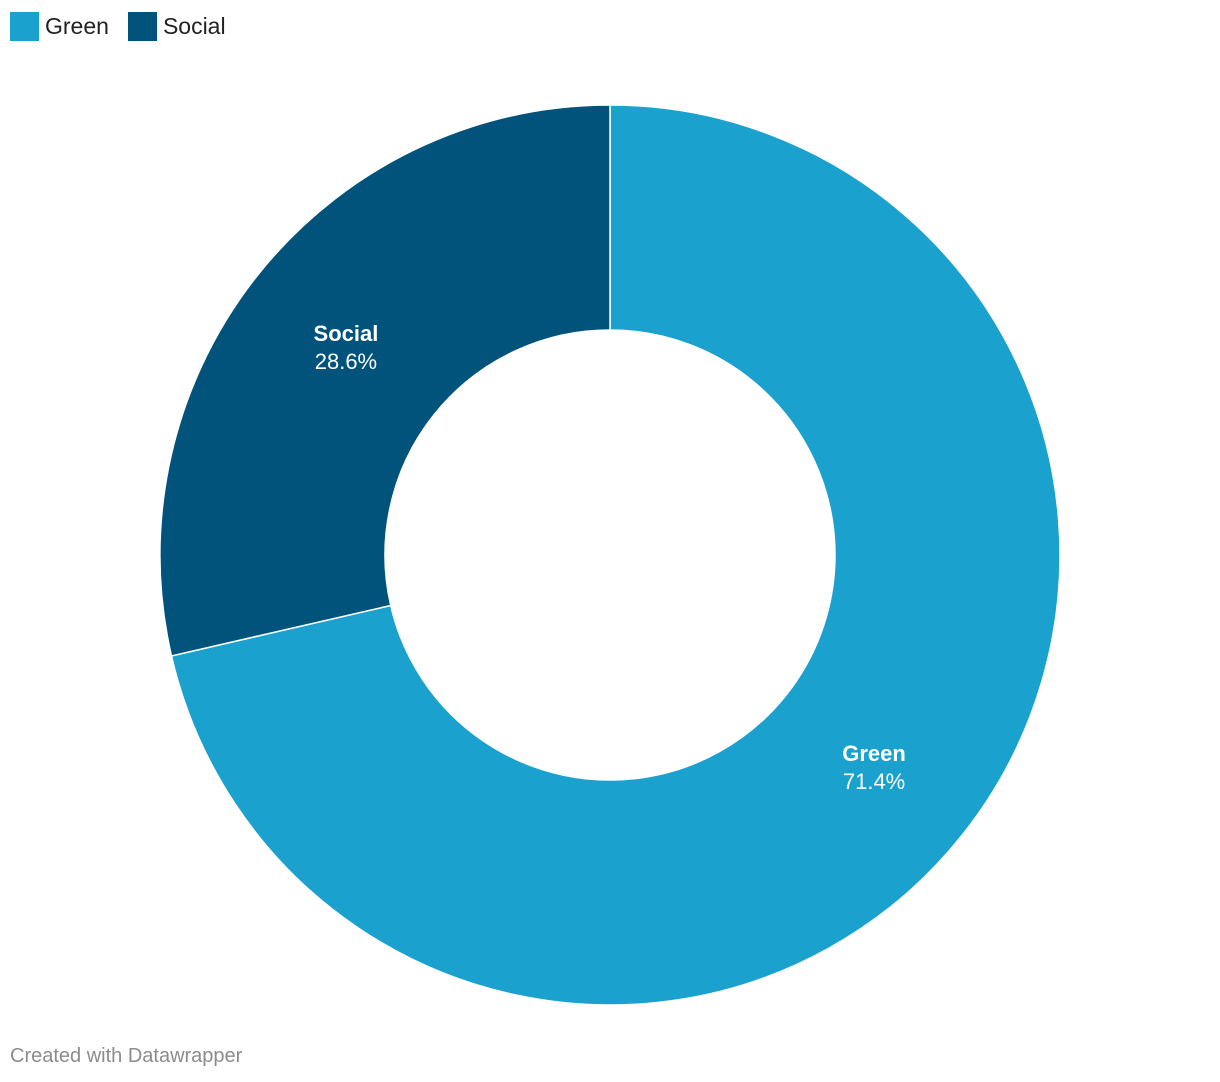 This screenshot has height=1082, width=1220. I want to click on legend-item-green: Green, so click(59, 26).